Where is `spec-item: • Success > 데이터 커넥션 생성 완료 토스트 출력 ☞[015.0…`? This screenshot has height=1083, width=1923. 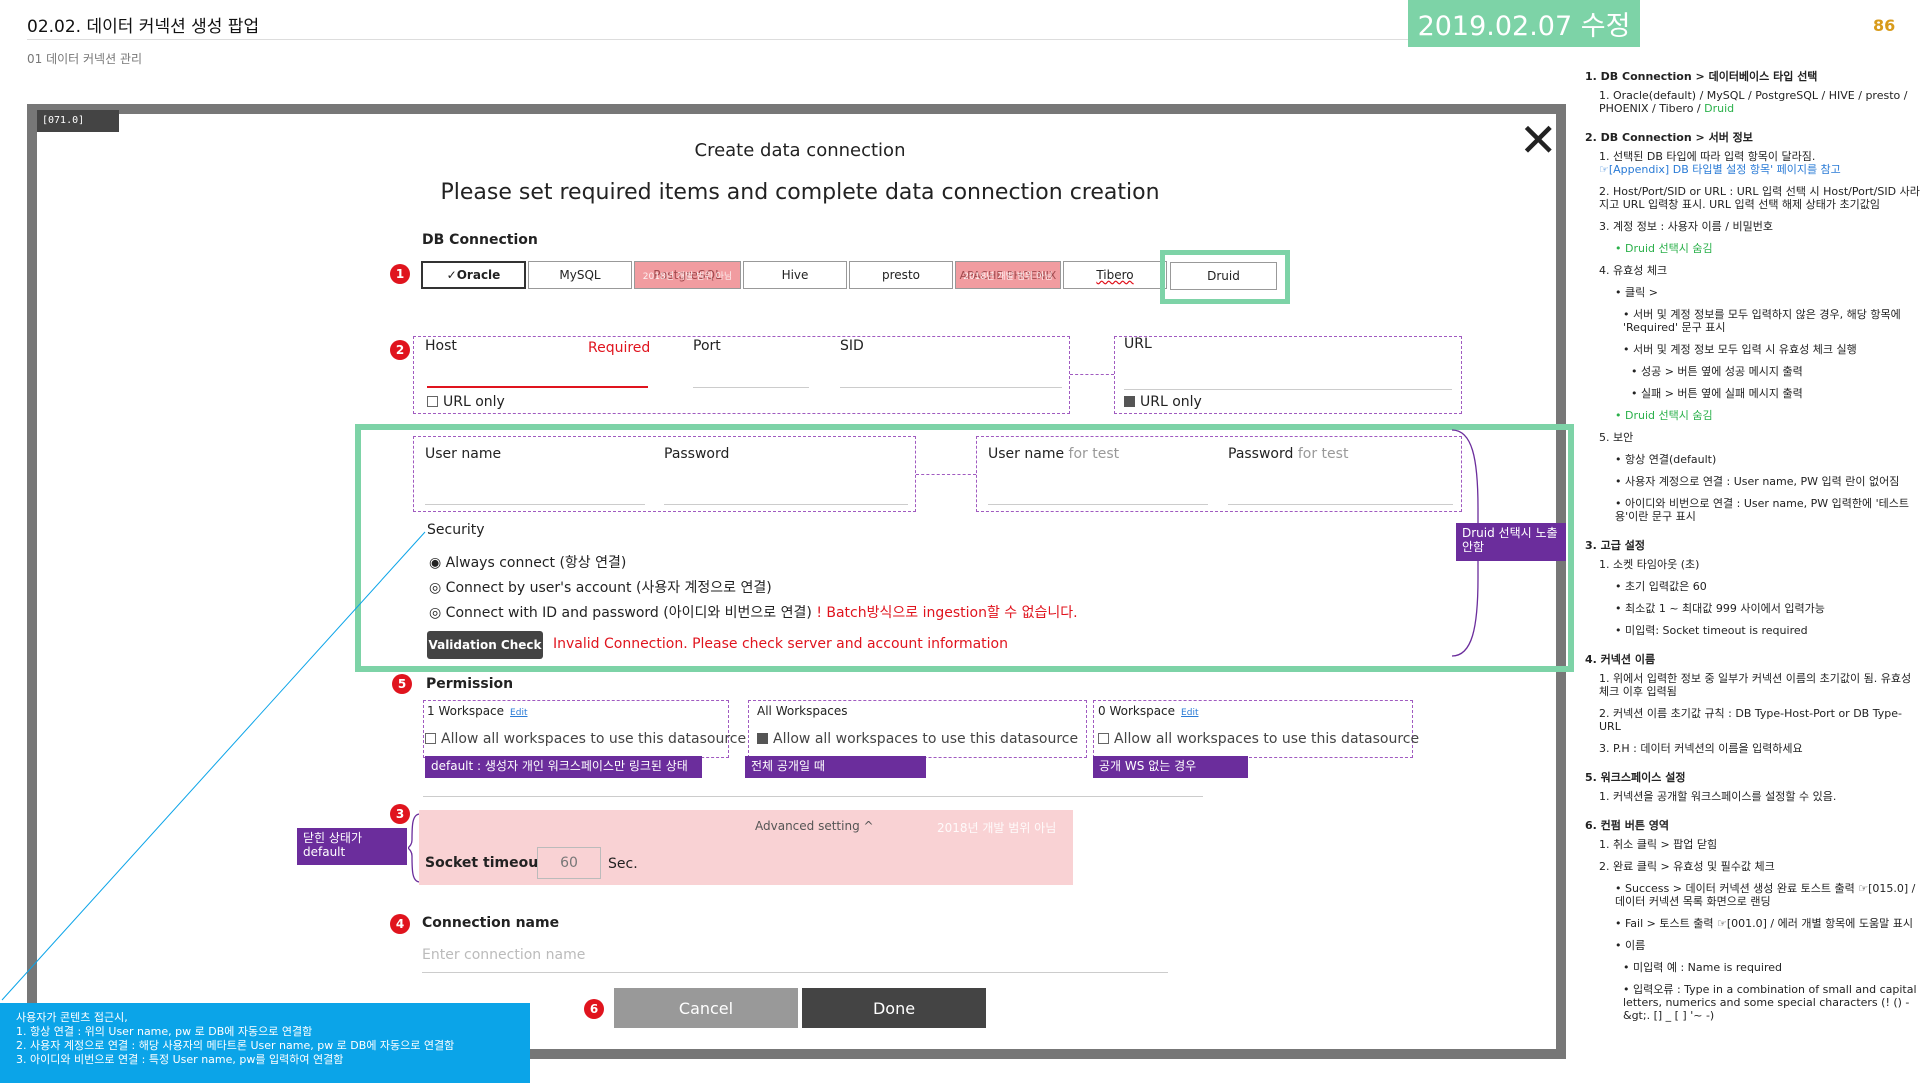
spec-item: • Success > 데이터 커넥션 생성 완료 토스트 출력 ☞[015.0… is located at coordinates (1765, 895).